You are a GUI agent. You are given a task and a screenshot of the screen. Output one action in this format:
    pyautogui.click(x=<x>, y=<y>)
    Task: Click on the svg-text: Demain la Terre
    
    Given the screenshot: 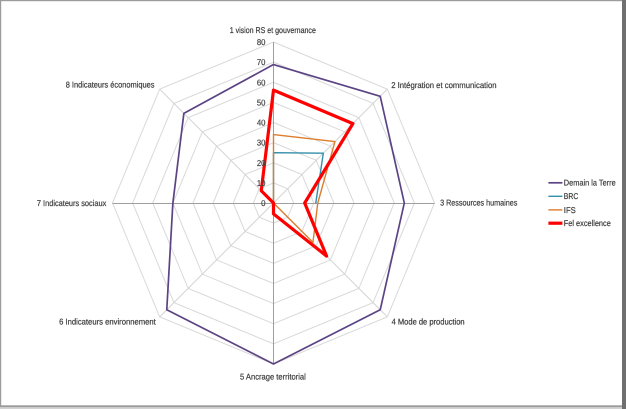 What is the action you would take?
    pyautogui.click(x=590, y=183)
    